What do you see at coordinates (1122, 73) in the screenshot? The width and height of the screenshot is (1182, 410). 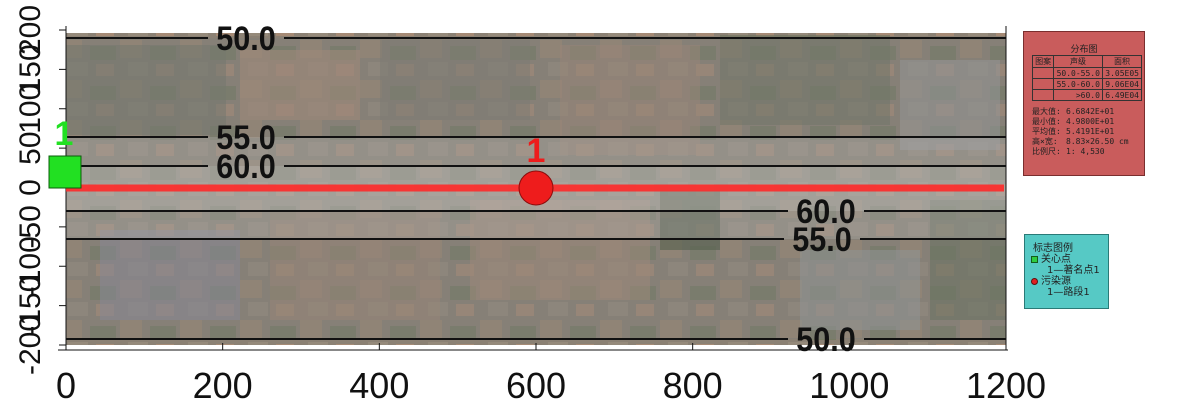 I see `row-area: 3.05E05` at bounding box center [1122, 73].